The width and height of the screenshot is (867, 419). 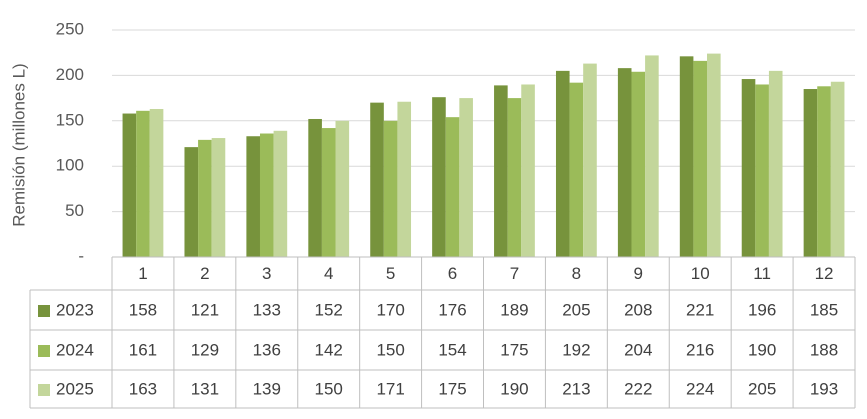 I want to click on y-tick-label: -, so click(x=81, y=255).